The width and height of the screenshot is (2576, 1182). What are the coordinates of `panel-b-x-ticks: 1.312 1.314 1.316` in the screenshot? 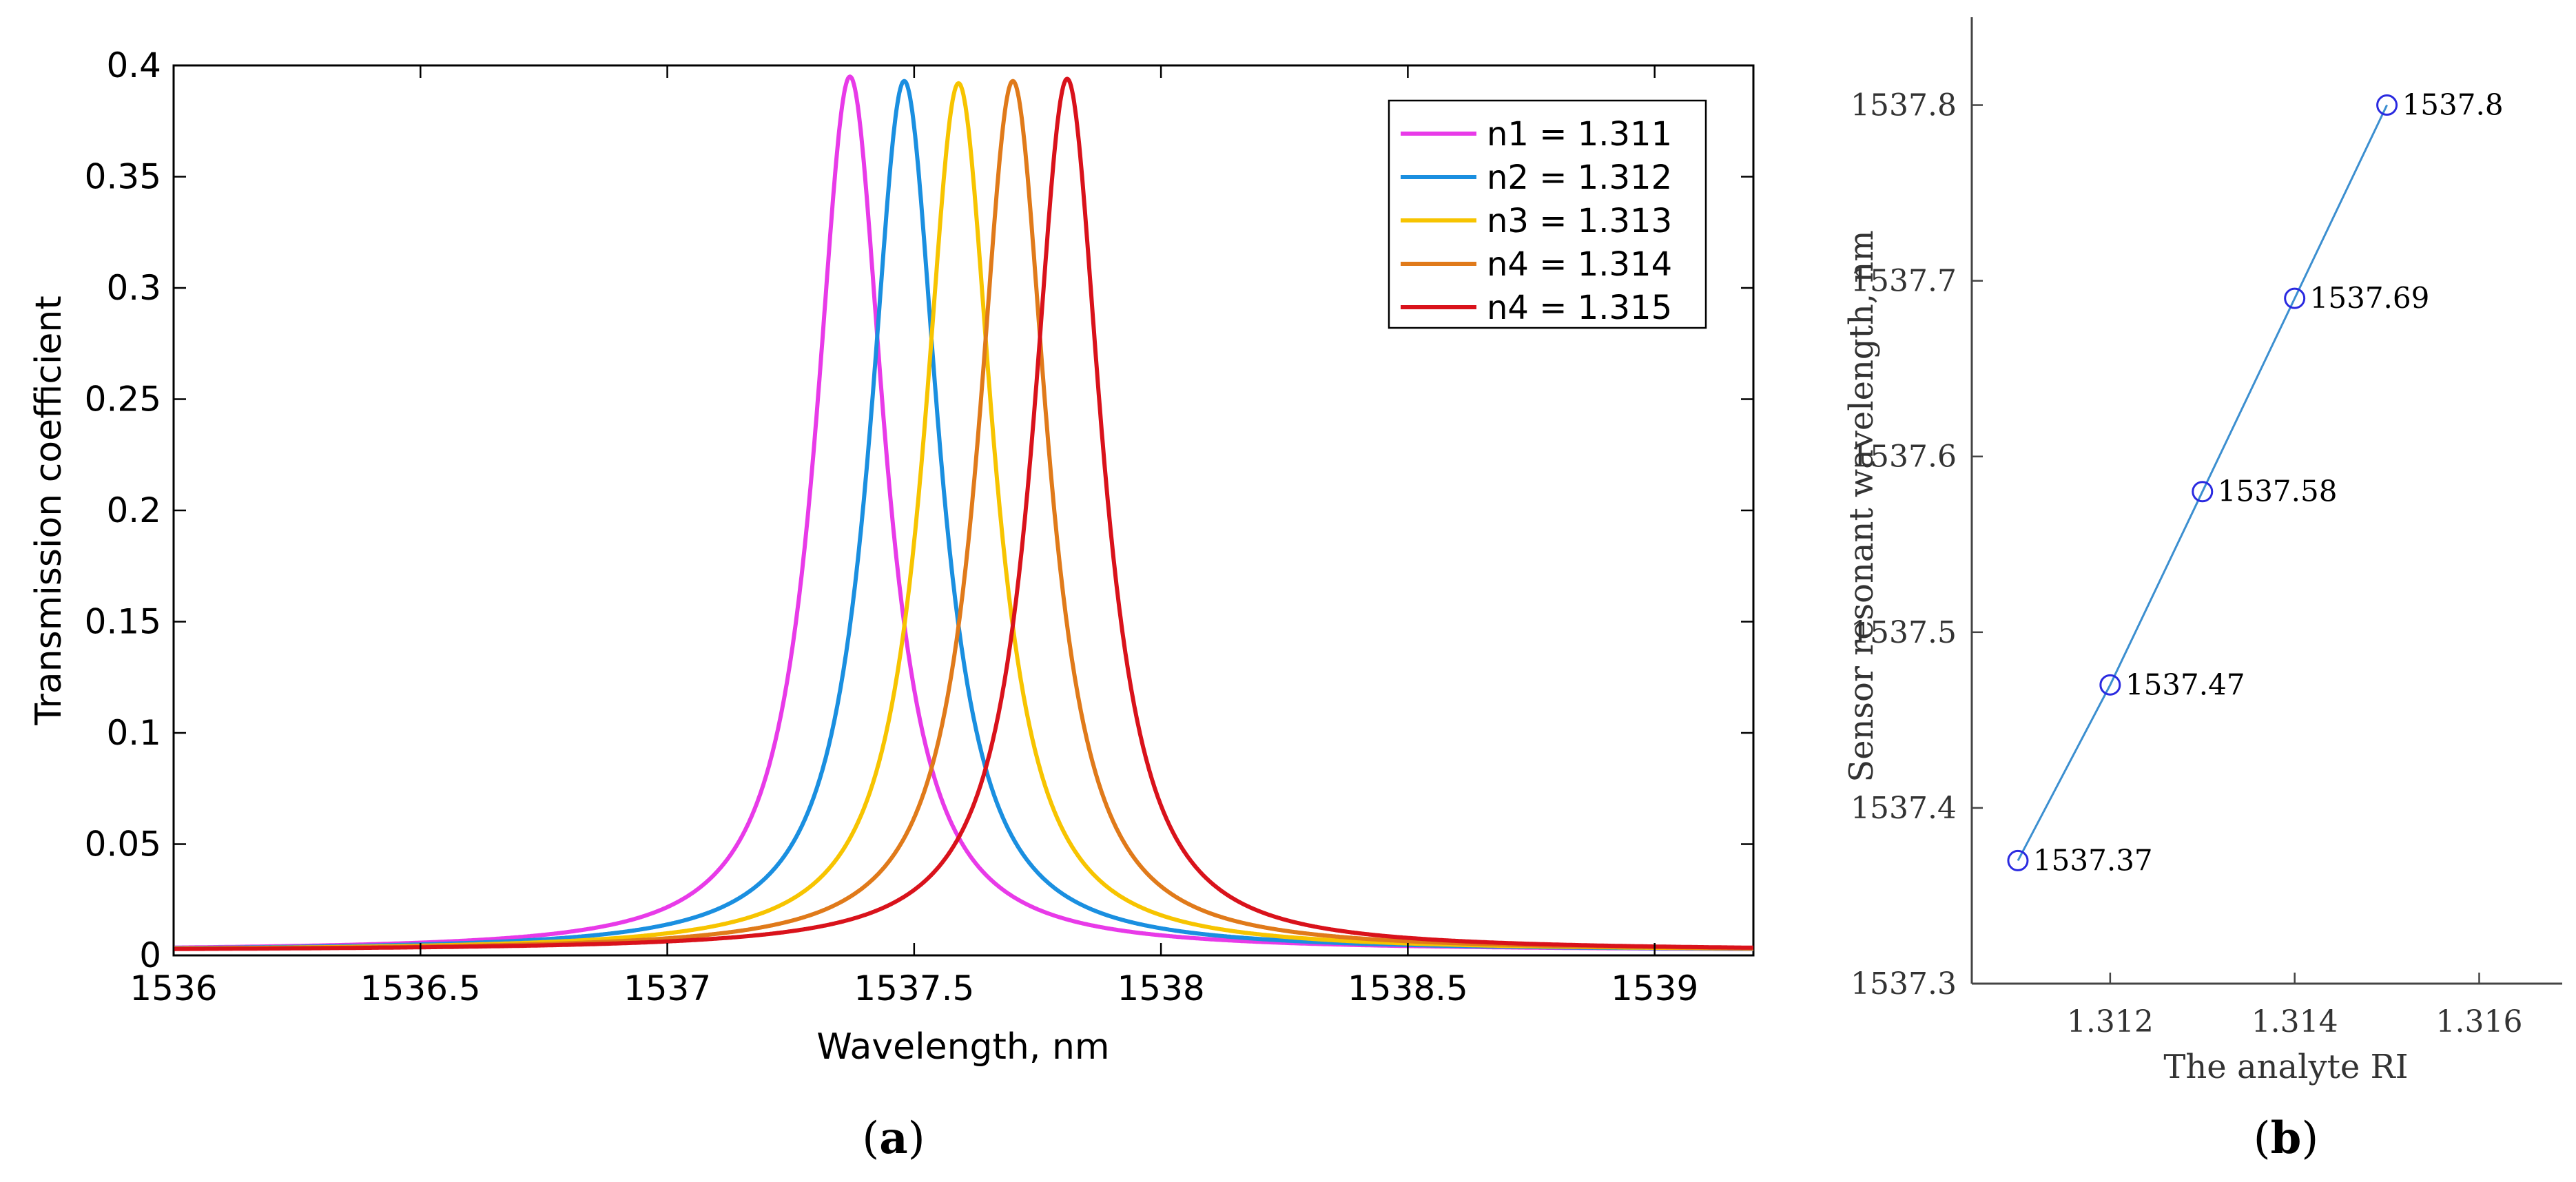 It's located at (2295, 1006).